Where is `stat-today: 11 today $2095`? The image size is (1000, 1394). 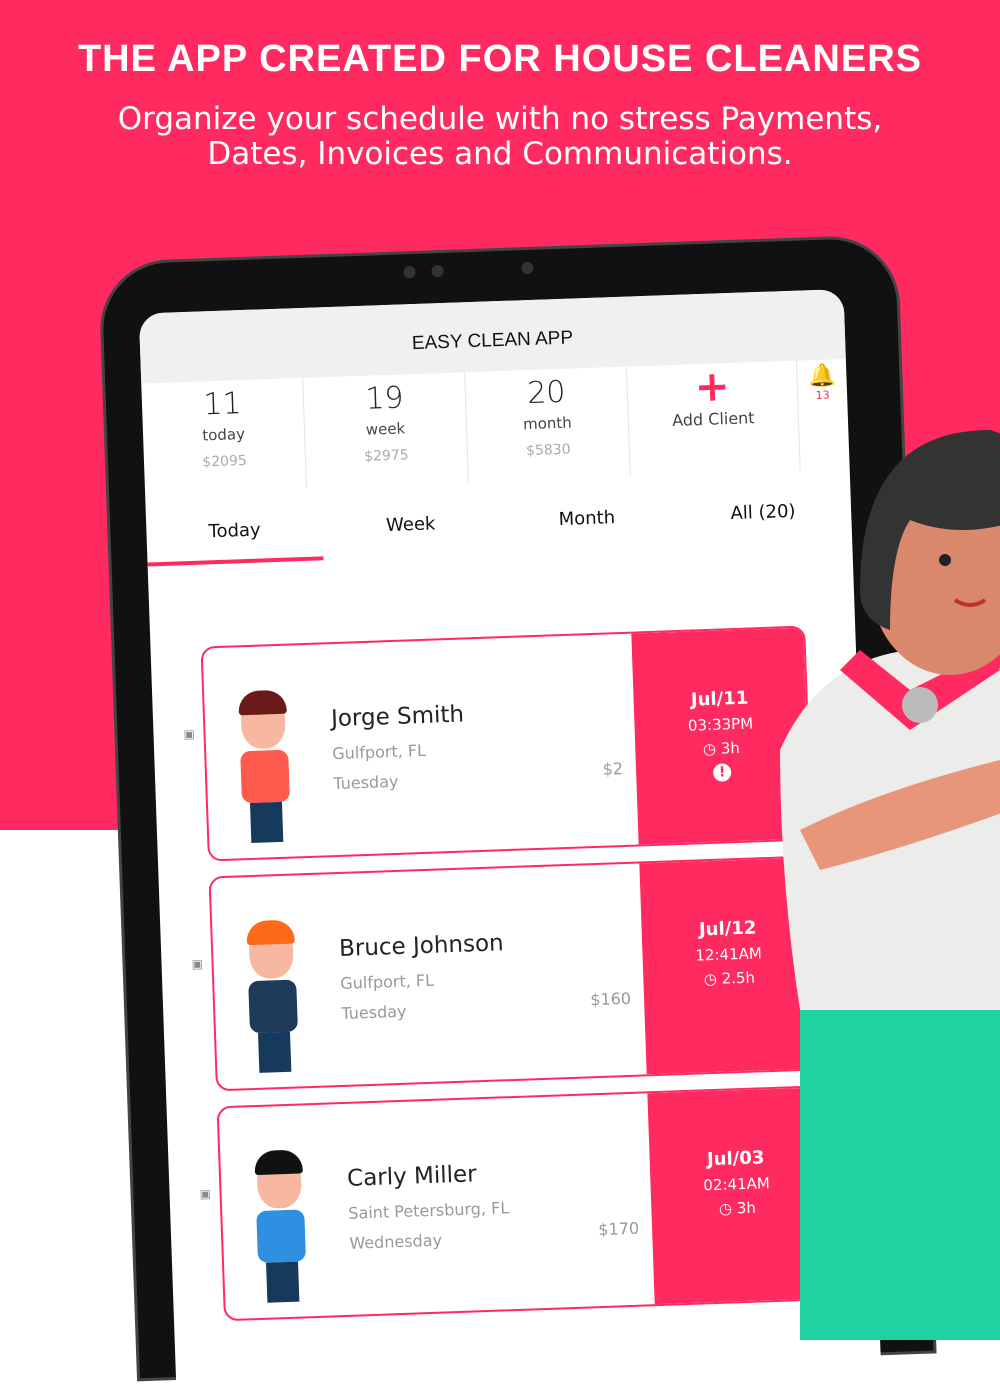 stat-today: 11 today $2095 is located at coordinates (224, 435).